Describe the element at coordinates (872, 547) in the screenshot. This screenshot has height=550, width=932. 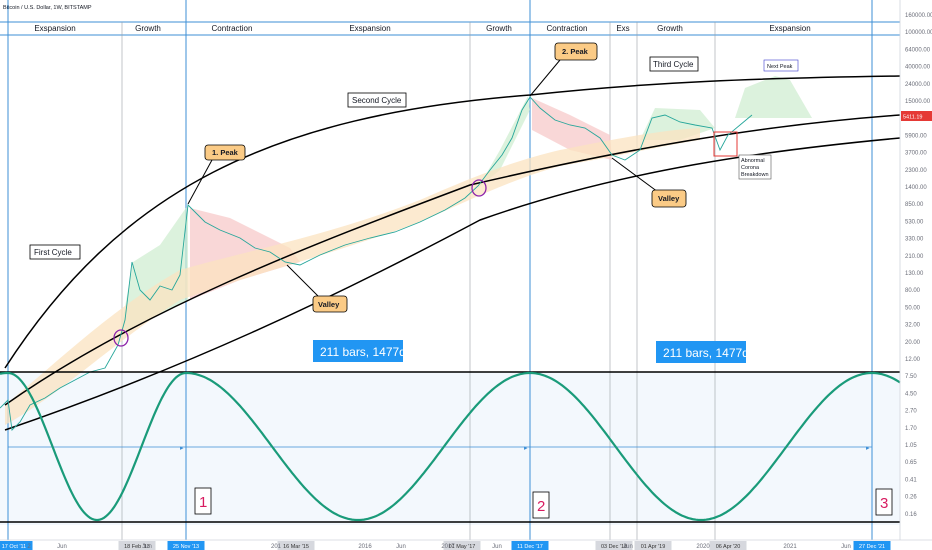
I see `date-label: 27 Dec '21` at that location.